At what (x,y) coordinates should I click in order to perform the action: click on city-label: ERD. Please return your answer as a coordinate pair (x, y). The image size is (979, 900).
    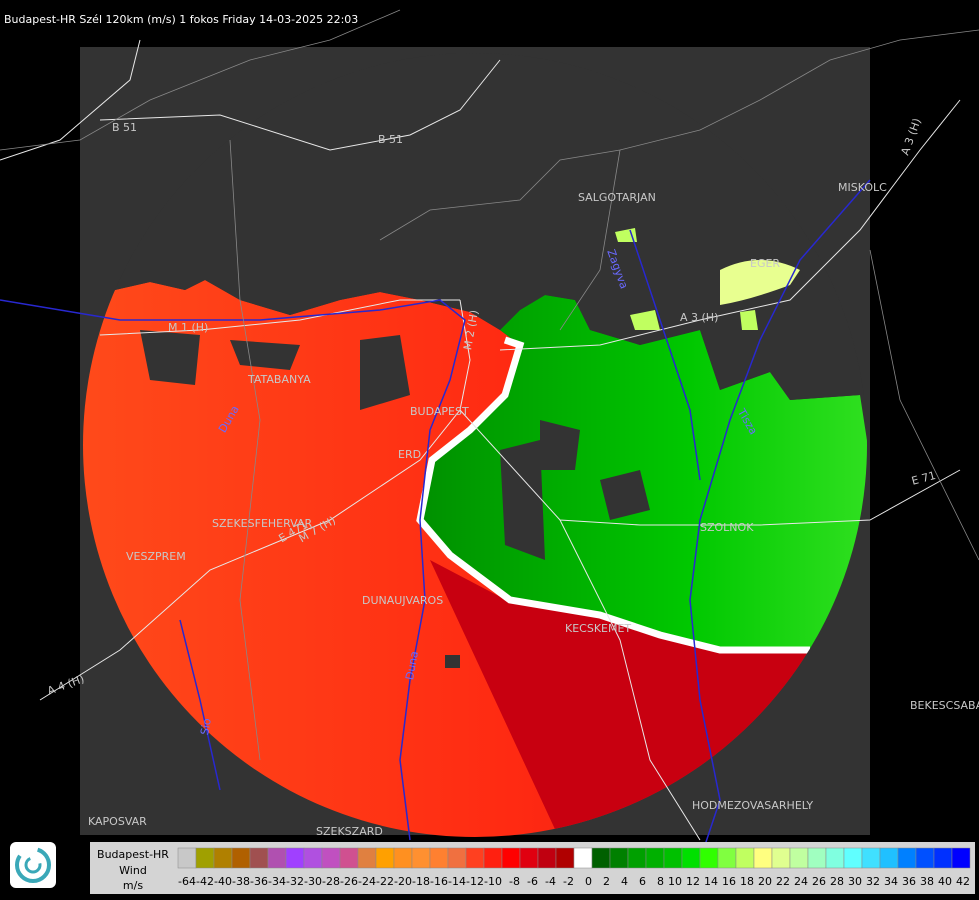
    Looking at the image, I should click on (409, 454).